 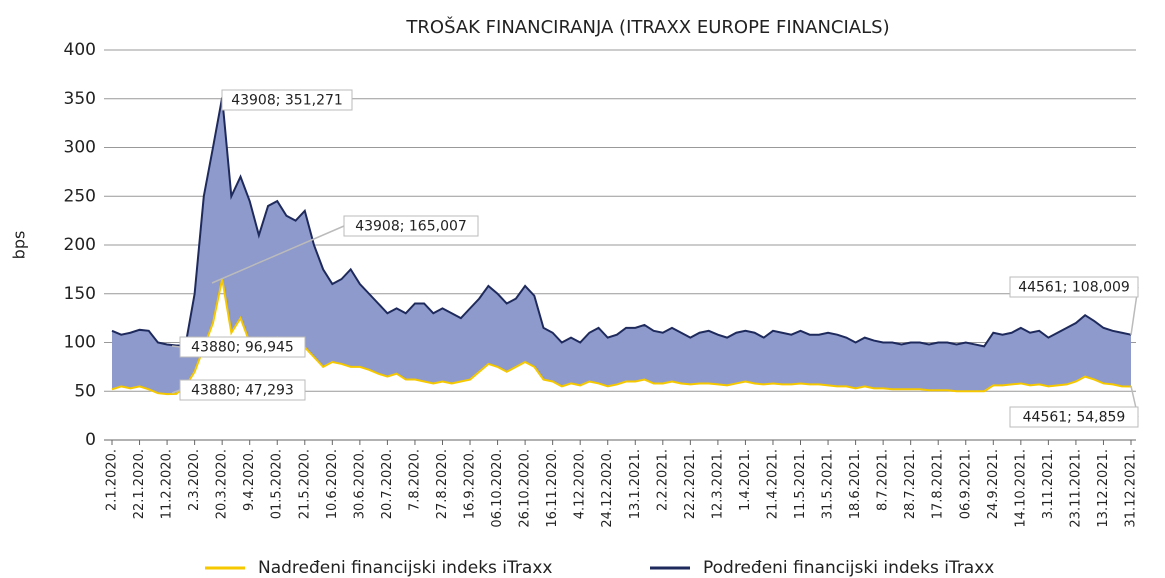 I want to click on x-tick-label: 2.1.2020., so click(x=112, y=480).